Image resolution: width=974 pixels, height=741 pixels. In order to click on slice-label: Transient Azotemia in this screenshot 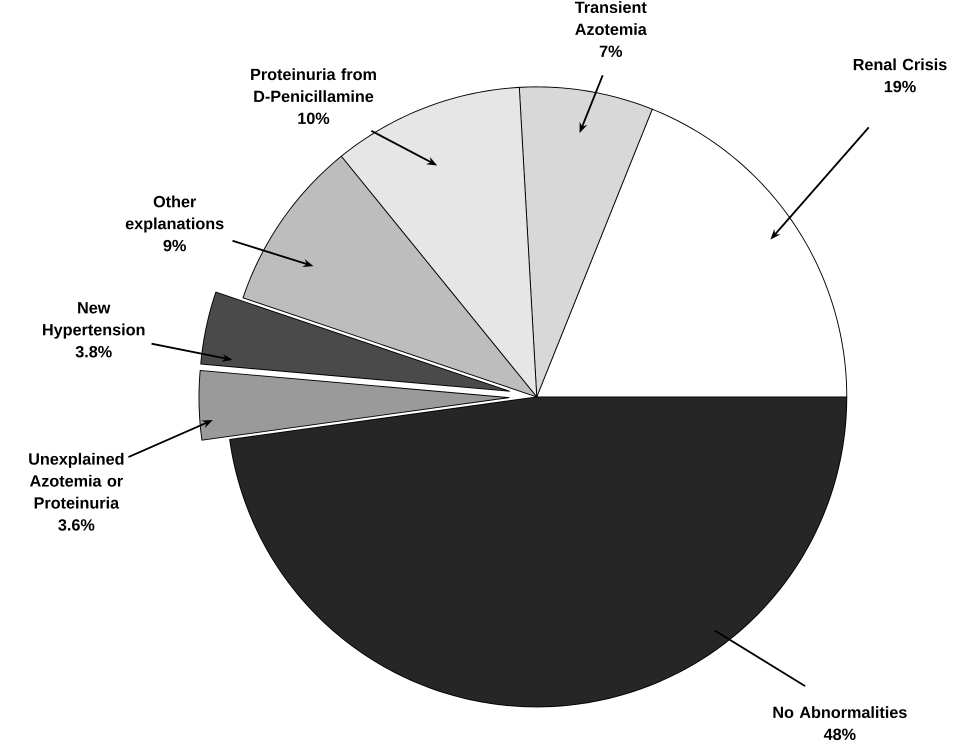, I will do `click(610, 18)`.